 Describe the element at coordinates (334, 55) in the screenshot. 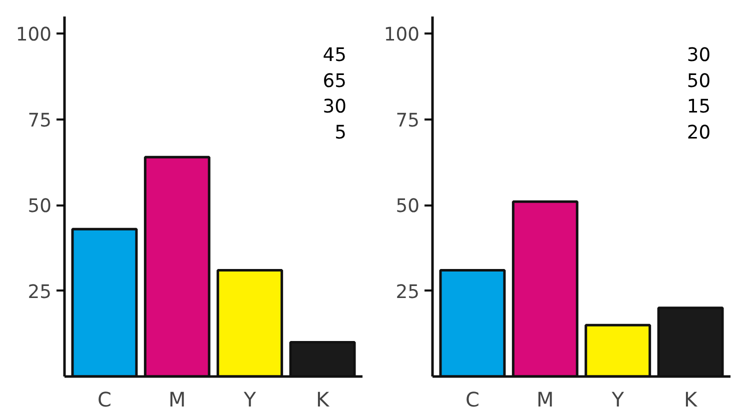

I see `annotation: 45` at that location.